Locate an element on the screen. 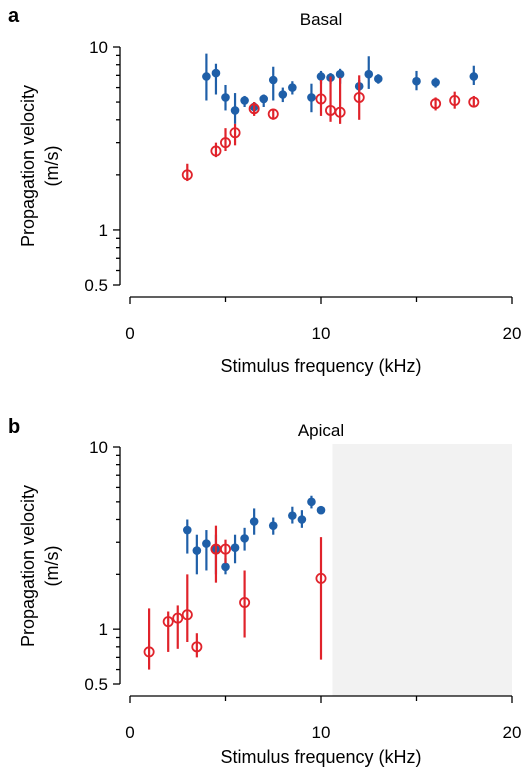 Image resolution: width=527 pixels, height=773 pixels. panel-letter: b is located at coordinates (14, 427).